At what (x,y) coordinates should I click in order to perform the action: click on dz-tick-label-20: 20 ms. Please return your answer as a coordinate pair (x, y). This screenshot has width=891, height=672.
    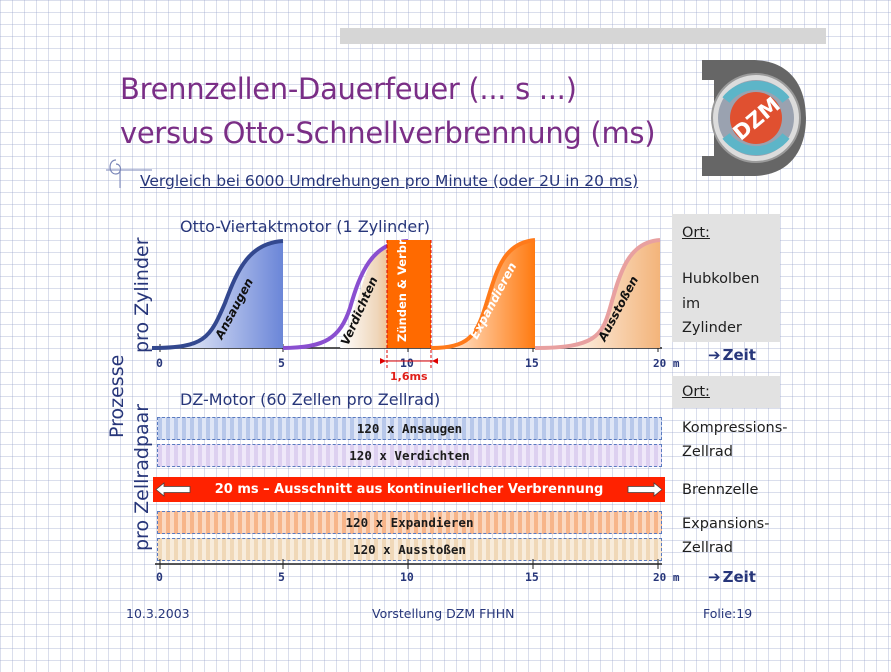
    Looking at the image, I should click on (666, 577).